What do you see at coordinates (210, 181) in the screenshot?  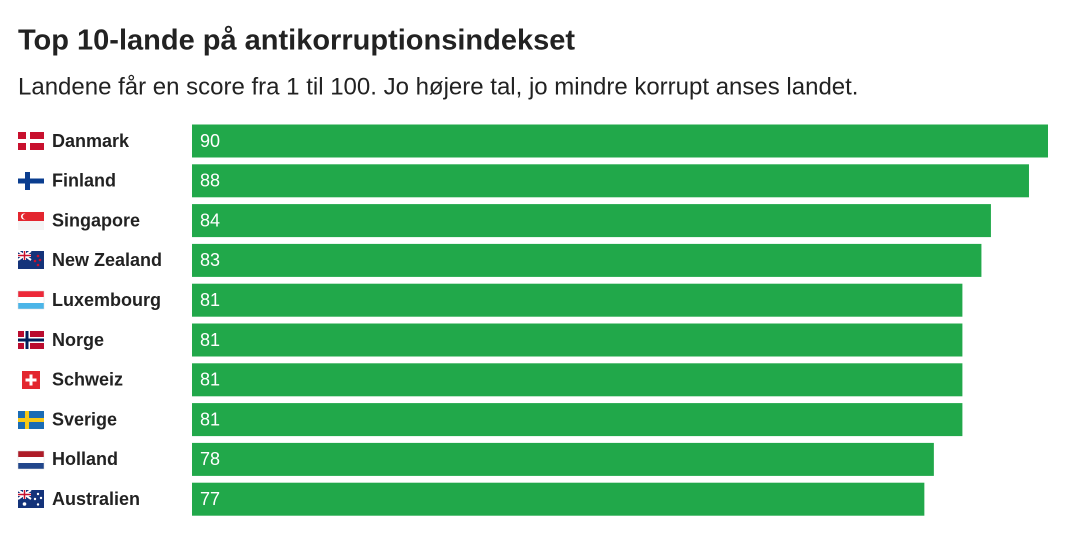 I see `value-label: 88` at bounding box center [210, 181].